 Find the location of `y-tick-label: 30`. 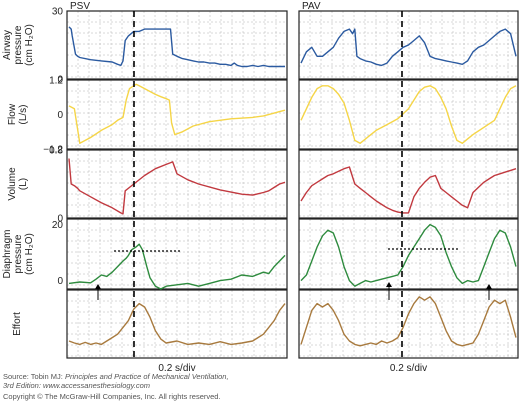

y-tick-label: 30 is located at coordinates (58, 12).